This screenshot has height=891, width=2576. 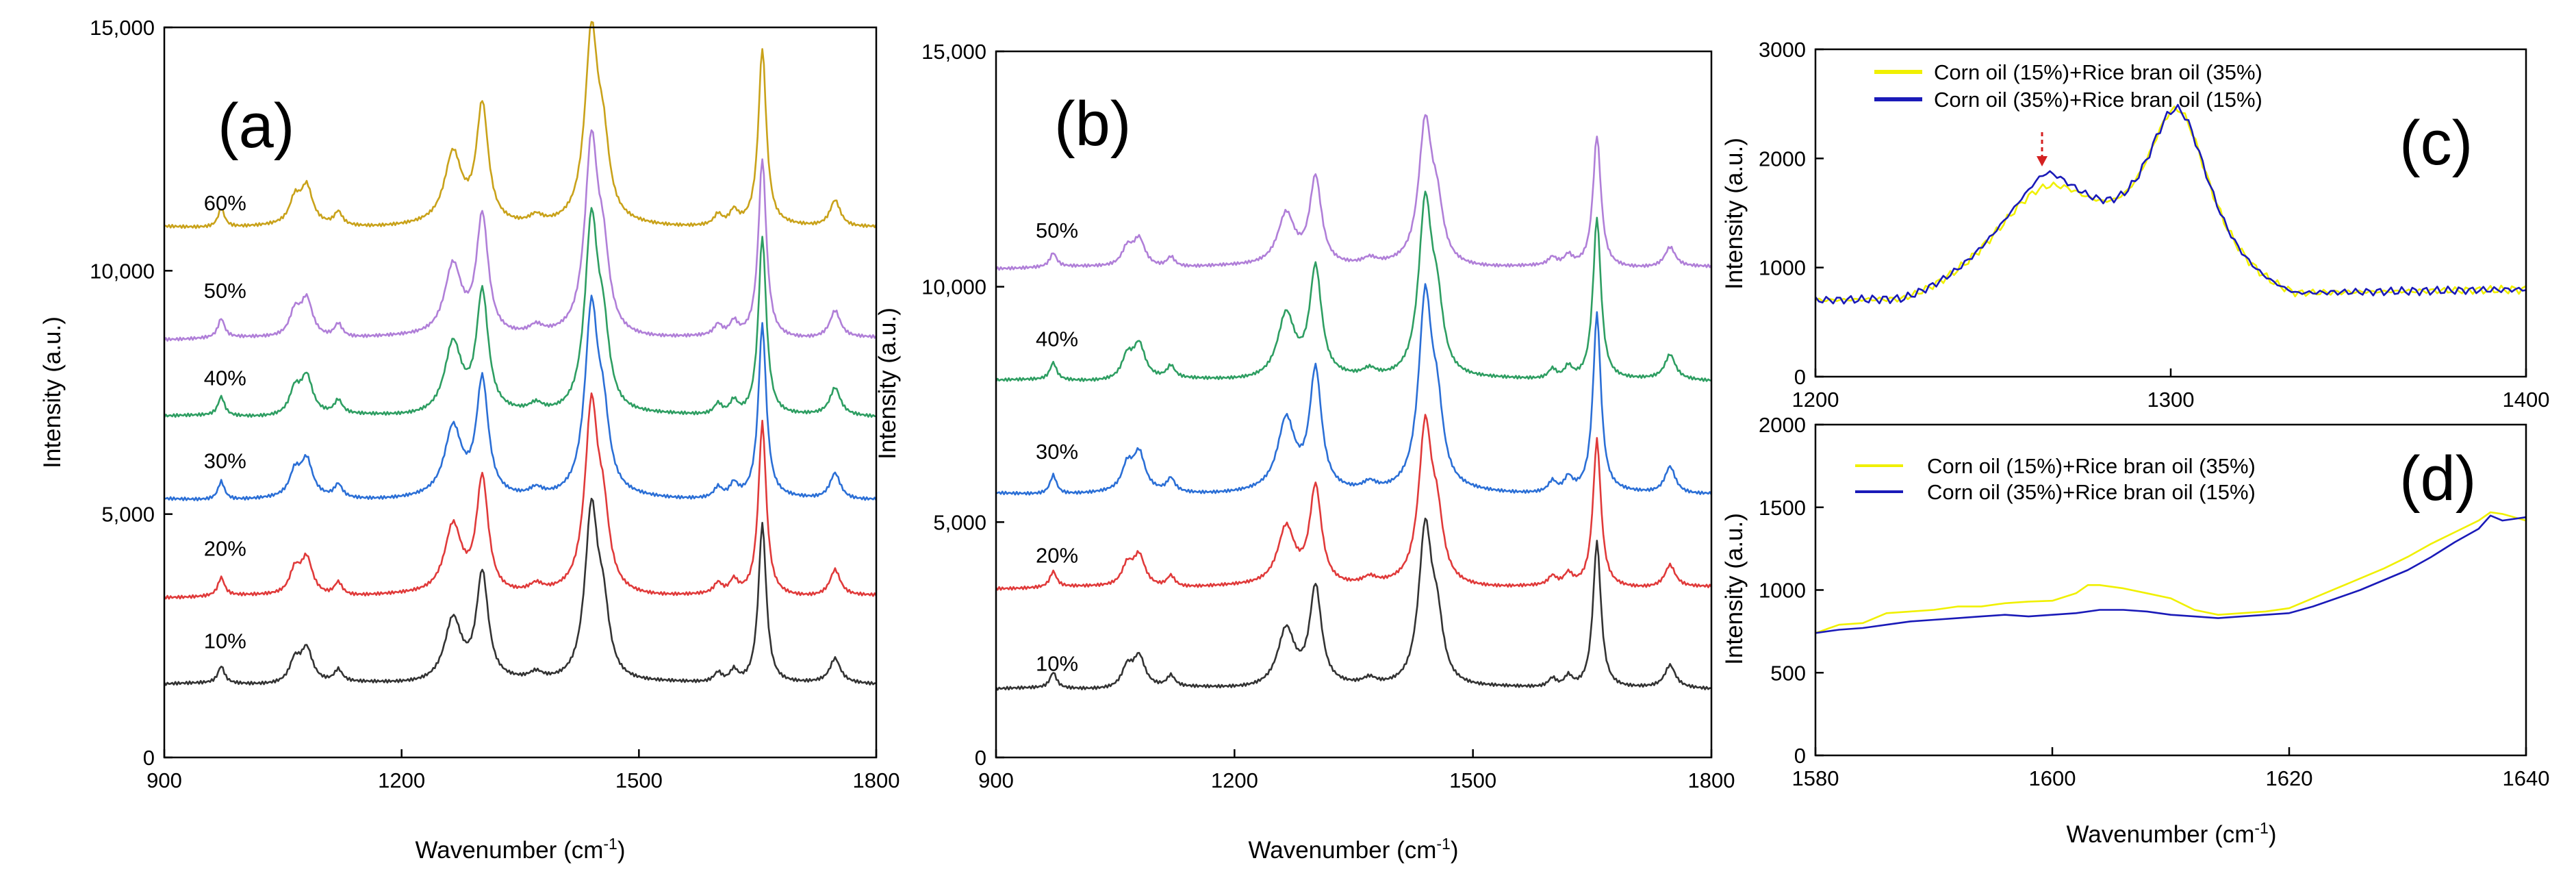 What do you see at coordinates (1782, 50) in the screenshot?
I see `panel-c-y-tick-label: 3000` at bounding box center [1782, 50].